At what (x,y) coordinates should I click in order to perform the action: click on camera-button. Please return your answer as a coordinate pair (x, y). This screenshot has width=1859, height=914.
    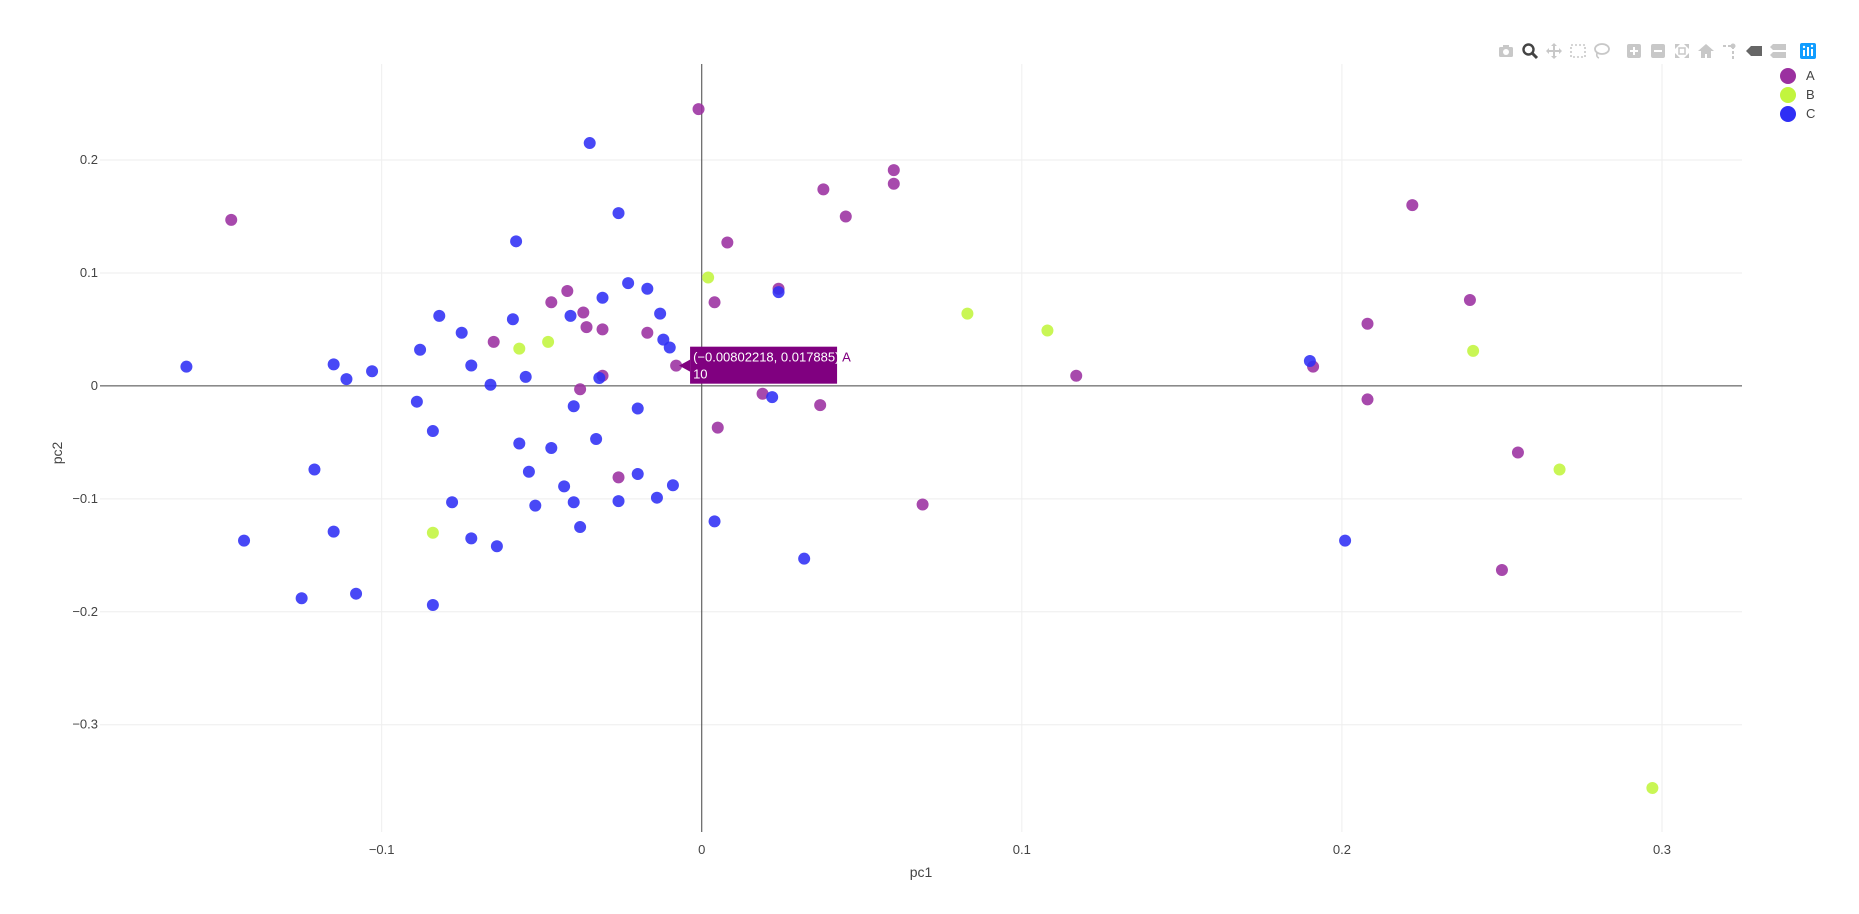
    Looking at the image, I should click on (1506, 51).